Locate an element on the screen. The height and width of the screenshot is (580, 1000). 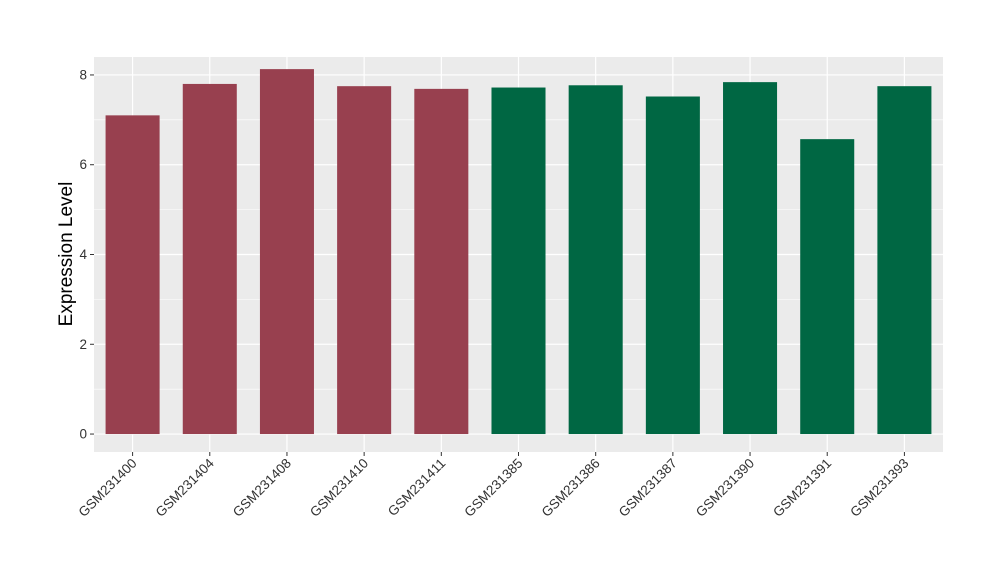
y-tick-label: 4 is located at coordinates (83, 254).